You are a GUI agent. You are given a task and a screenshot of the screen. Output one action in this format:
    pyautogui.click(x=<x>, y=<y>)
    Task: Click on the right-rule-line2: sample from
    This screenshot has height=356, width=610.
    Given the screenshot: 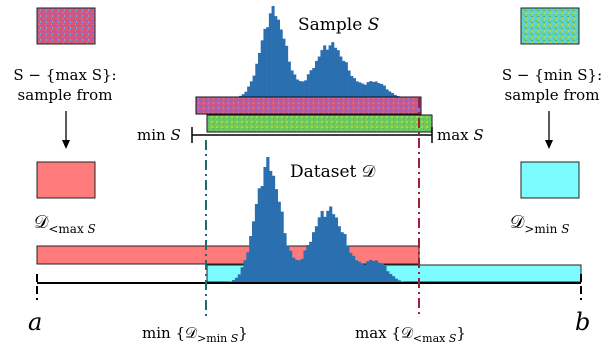 What is the action you would take?
    pyautogui.click(x=552, y=95)
    